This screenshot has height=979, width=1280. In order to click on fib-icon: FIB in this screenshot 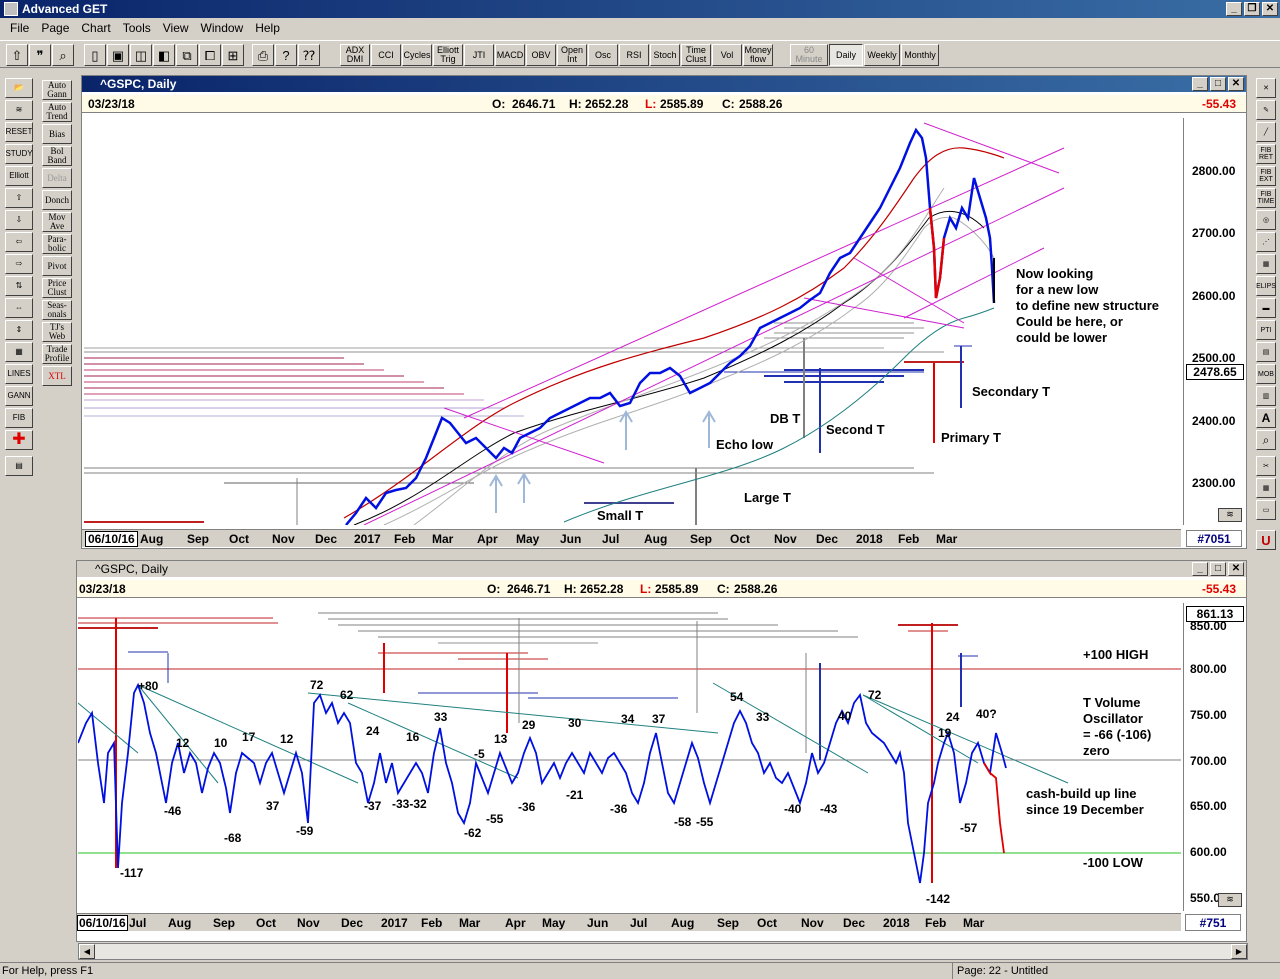, I will do `click(19, 418)`.